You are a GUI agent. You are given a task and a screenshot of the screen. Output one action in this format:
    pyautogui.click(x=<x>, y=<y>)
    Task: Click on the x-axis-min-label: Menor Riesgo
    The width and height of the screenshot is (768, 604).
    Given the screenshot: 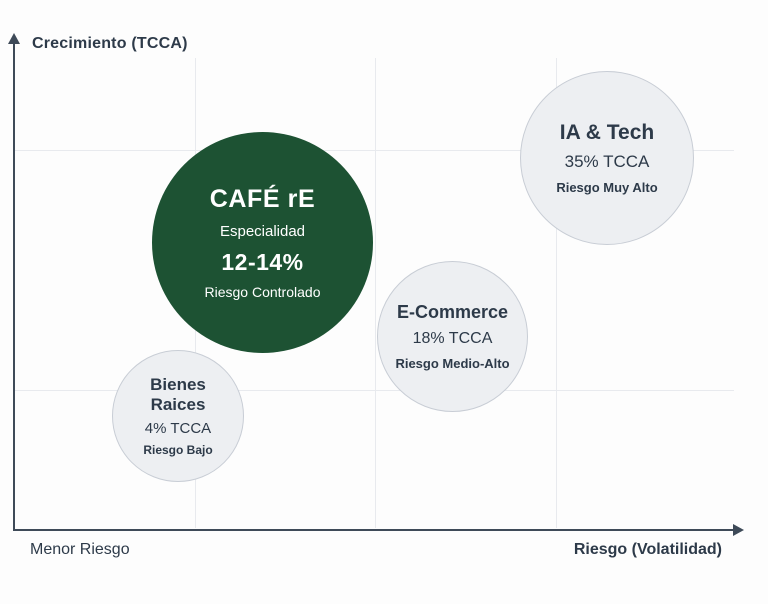 What is the action you would take?
    pyautogui.click(x=80, y=549)
    